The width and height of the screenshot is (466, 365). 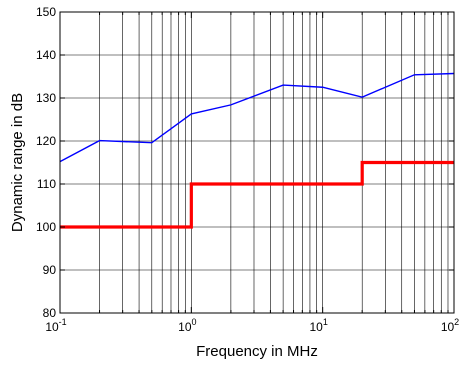 What do you see at coordinates (450, 325) in the screenshot?
I see `x-tick-label: 10²` at bounding box center [450, 325].